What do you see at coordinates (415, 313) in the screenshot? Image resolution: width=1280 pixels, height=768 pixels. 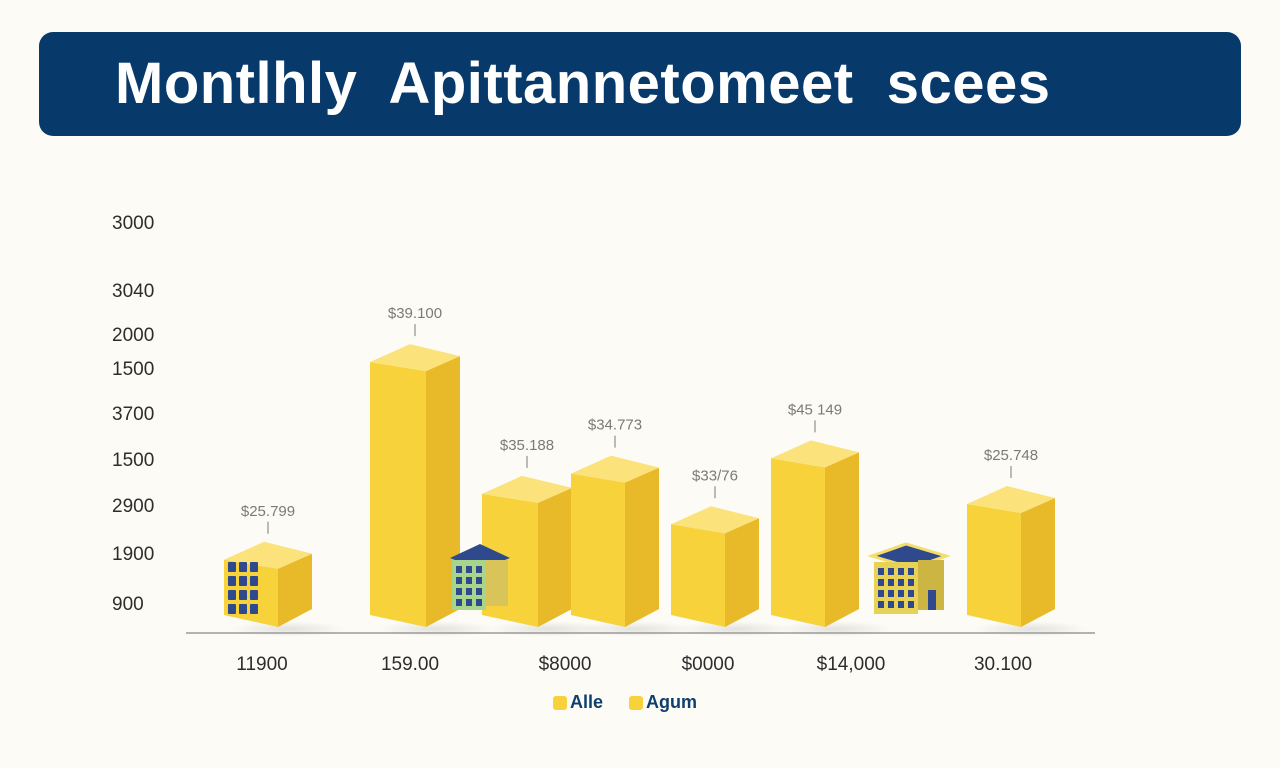 I see `data-label: $39.100` at bounding box center [415, 313].